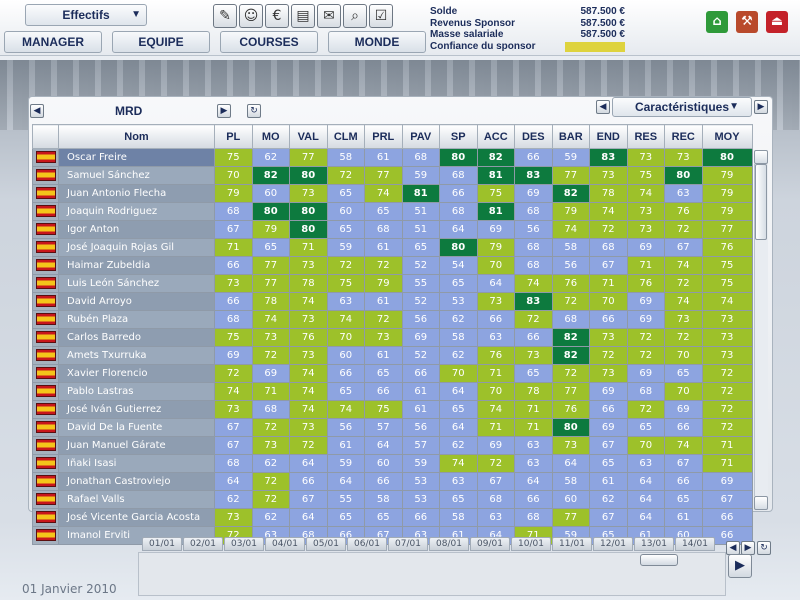  Describe the element at coordinates (654, 544) in the screenshot. I see `day-tab: 13/01` at that location.